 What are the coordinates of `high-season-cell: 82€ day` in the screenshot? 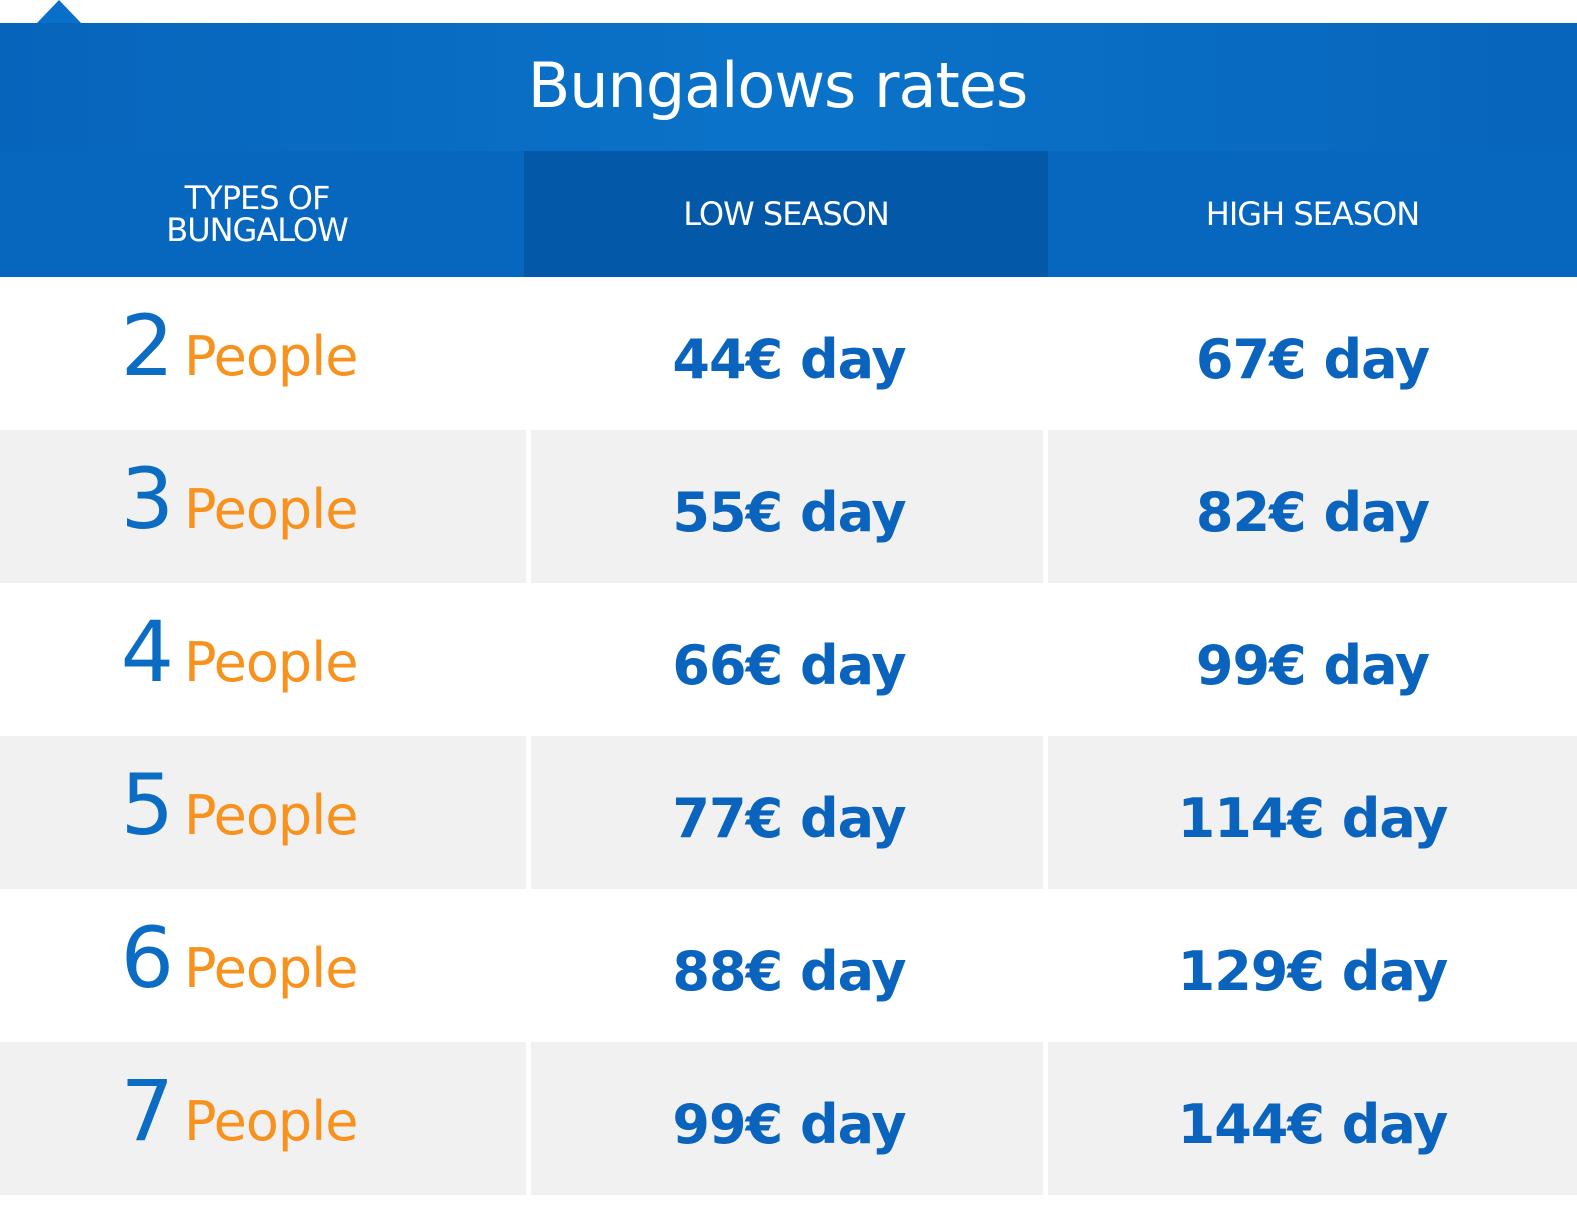 It's located at (1310, 506).